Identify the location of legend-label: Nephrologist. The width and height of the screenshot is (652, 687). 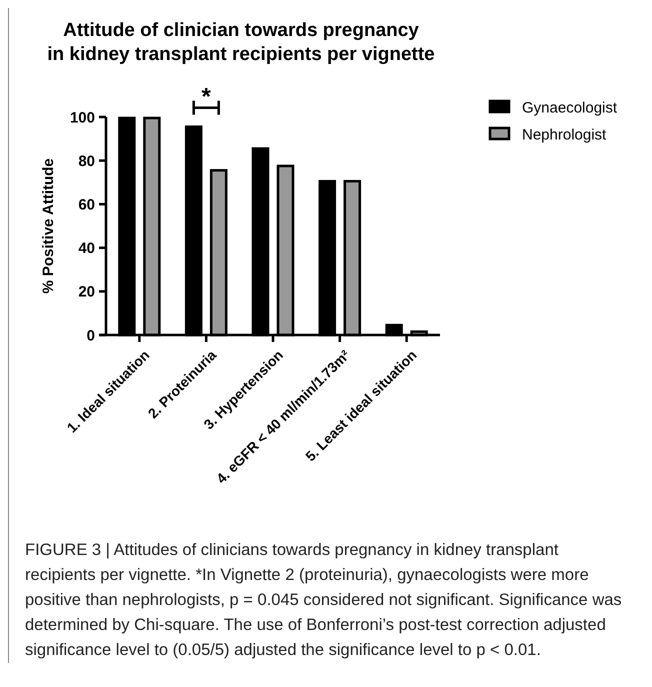
(565, 135).